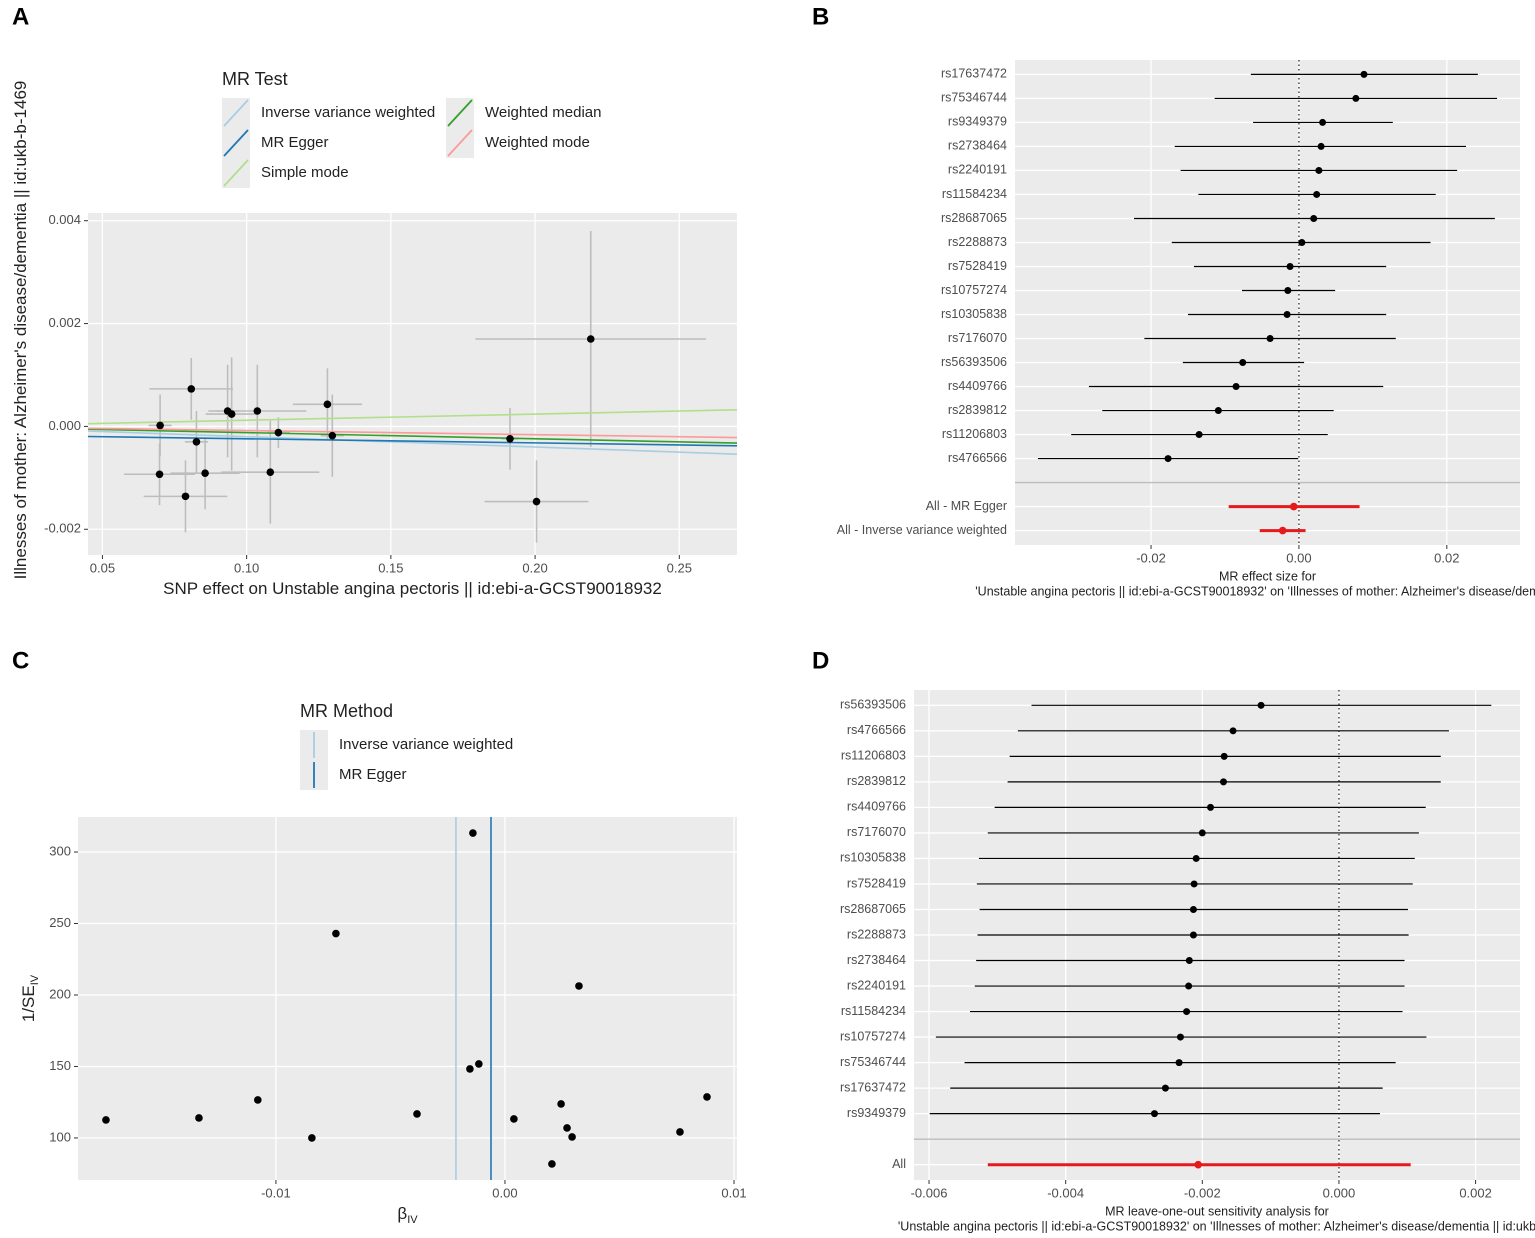 The height and width of the screenshot is (1238, 1535). I want to click on fit-lines, so click(412, 431).